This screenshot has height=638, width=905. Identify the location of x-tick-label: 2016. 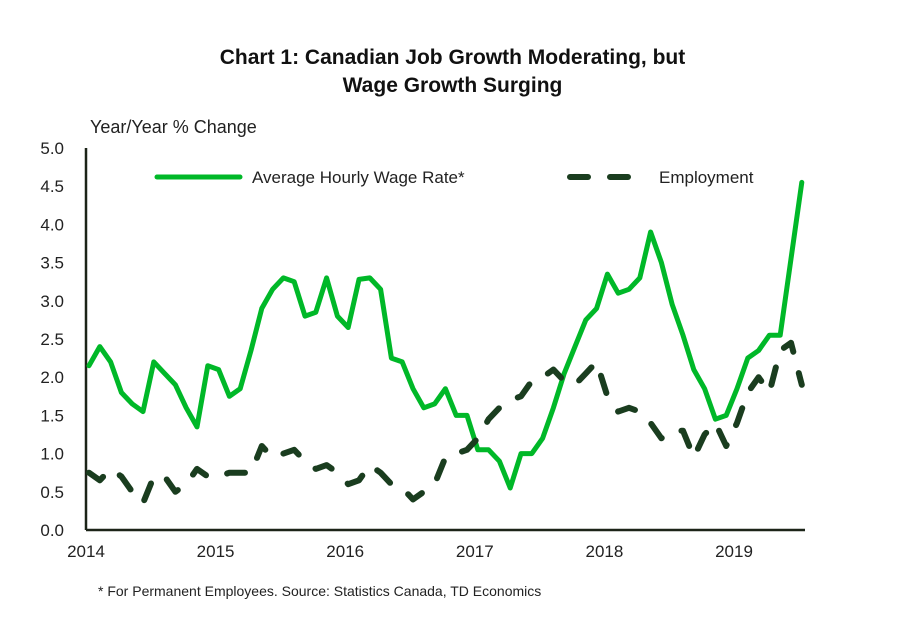
(345, 551).